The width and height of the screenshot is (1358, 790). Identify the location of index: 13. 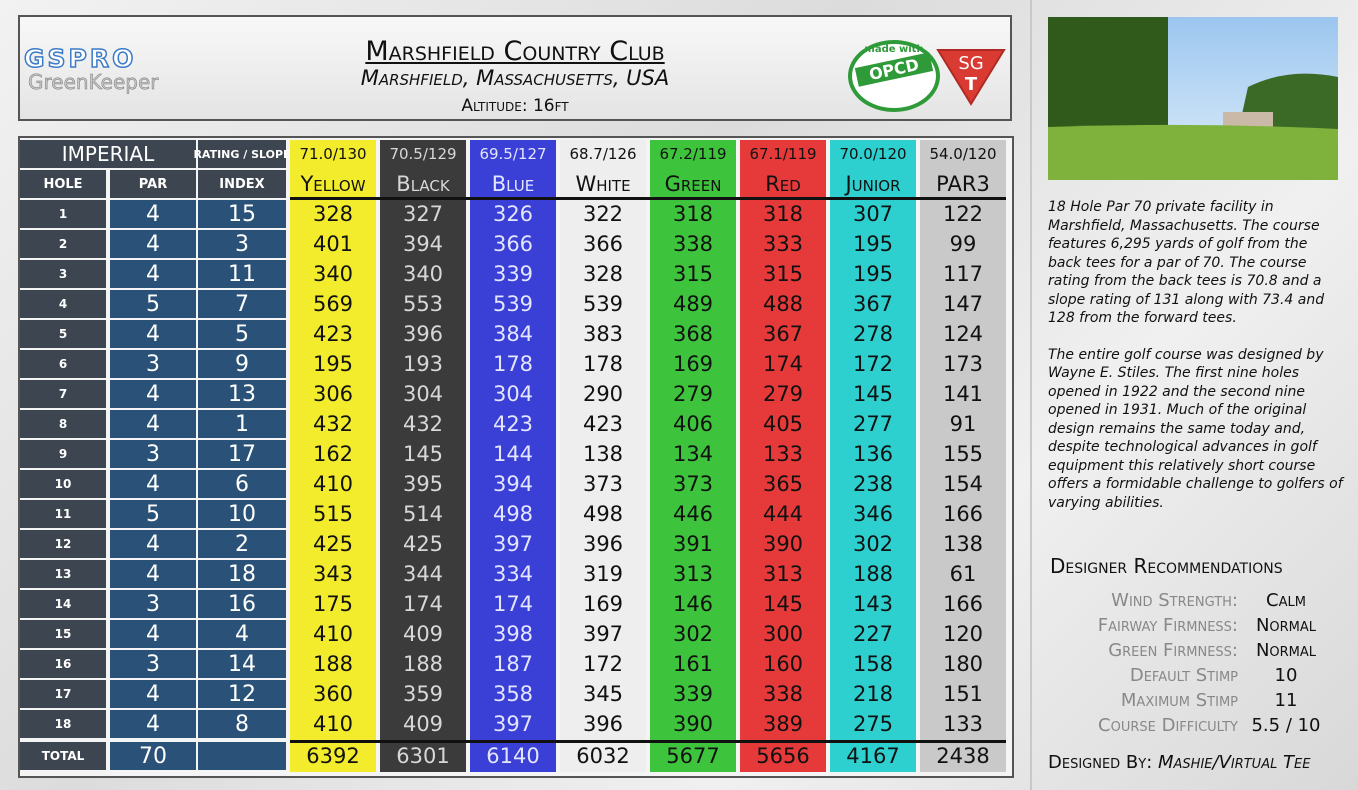
(242, 394).